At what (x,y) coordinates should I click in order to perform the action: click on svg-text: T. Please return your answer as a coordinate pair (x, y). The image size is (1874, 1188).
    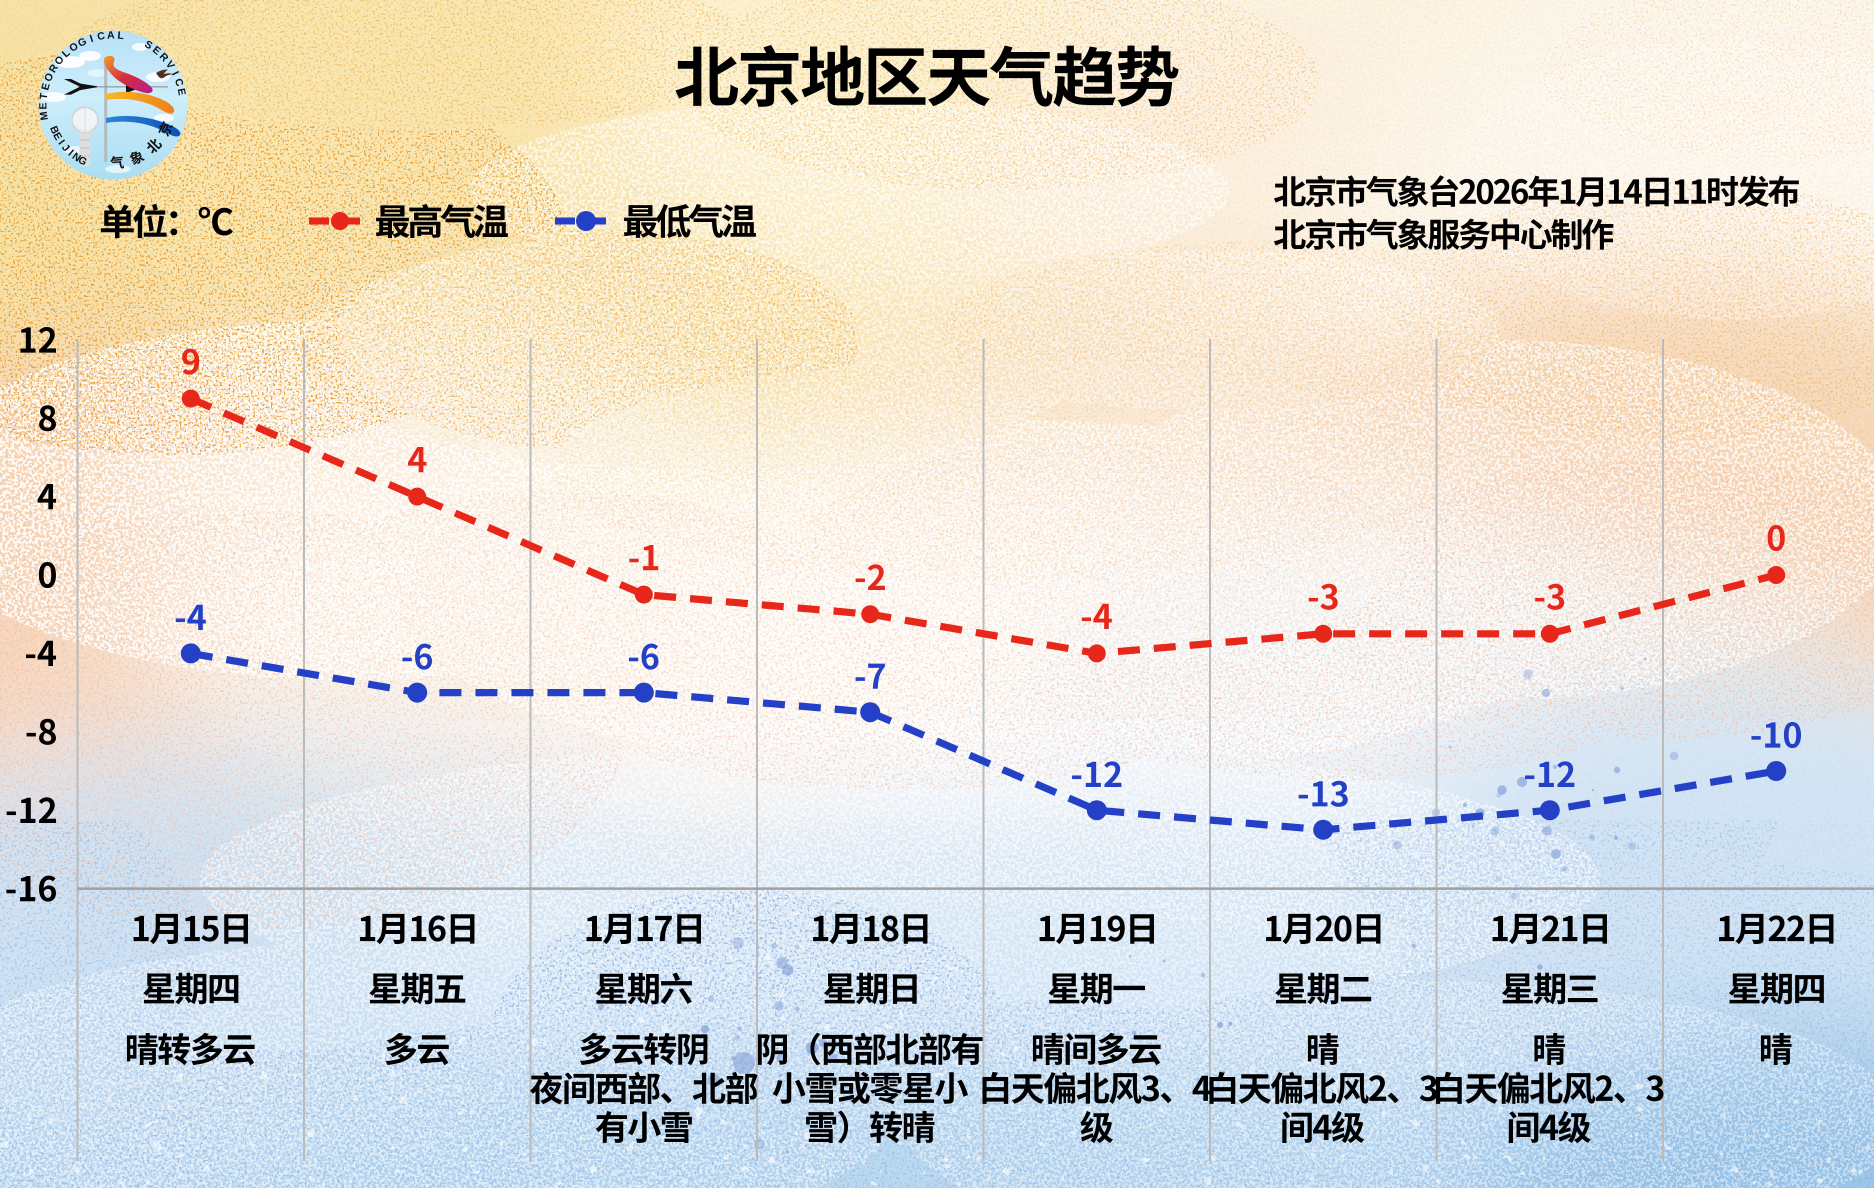
    Looking at the image, I should click on (44, 96).